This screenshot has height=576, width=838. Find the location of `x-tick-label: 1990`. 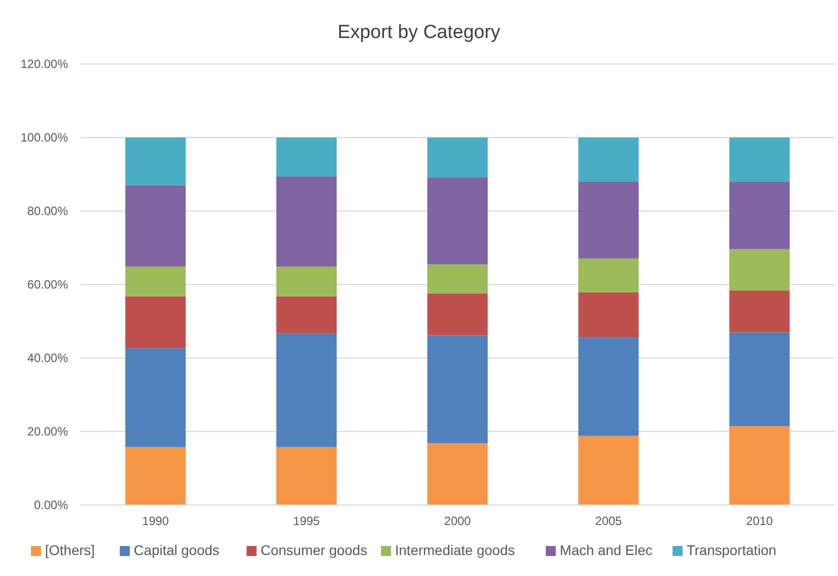

x-tick-label: 1990 is located at coordinates (156, 521).